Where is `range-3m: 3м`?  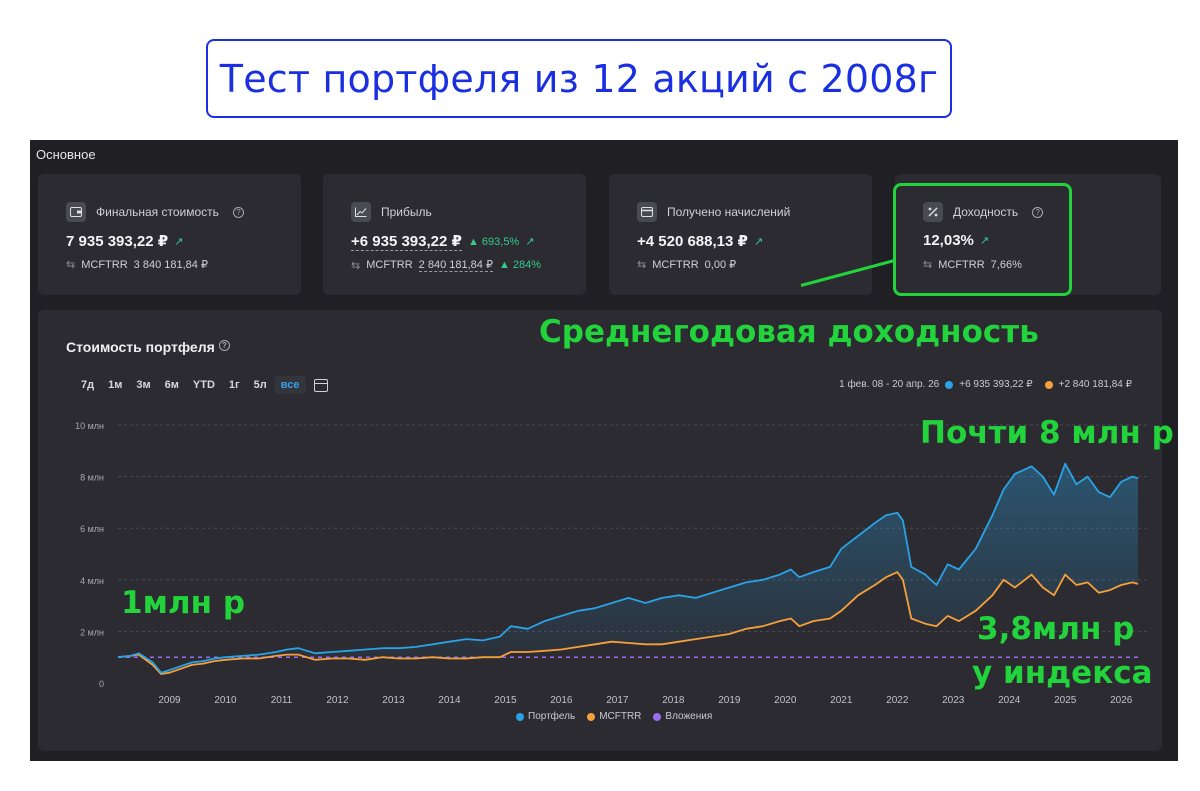
range-3m: 3м is located at coordinates (143, 385).